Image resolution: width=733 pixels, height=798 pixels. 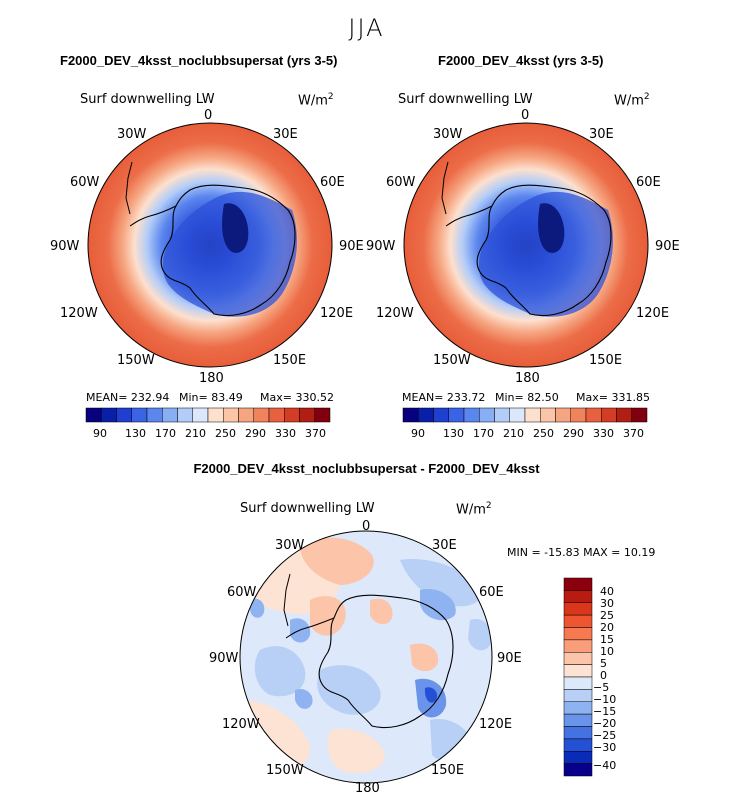 What do you see at coordinates (632, 100) in the screenshot?
I see `panel2-units: W/m2` at bounding box center [632, 100].